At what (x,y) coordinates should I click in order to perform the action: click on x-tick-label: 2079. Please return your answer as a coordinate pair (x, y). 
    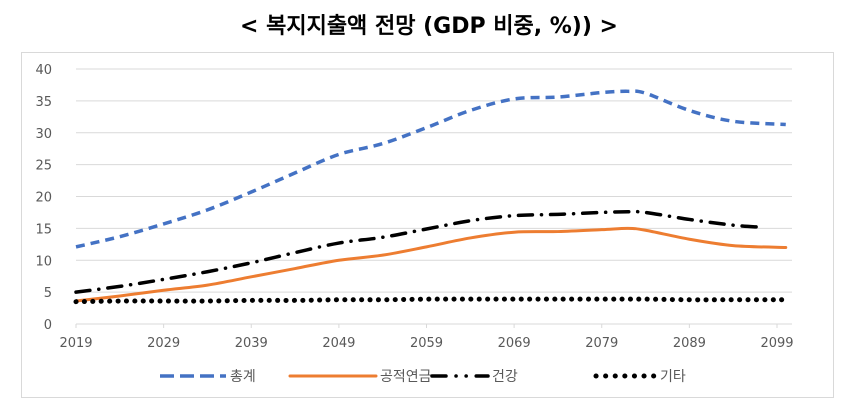
    Looking at the image, I should click on (601, 343).